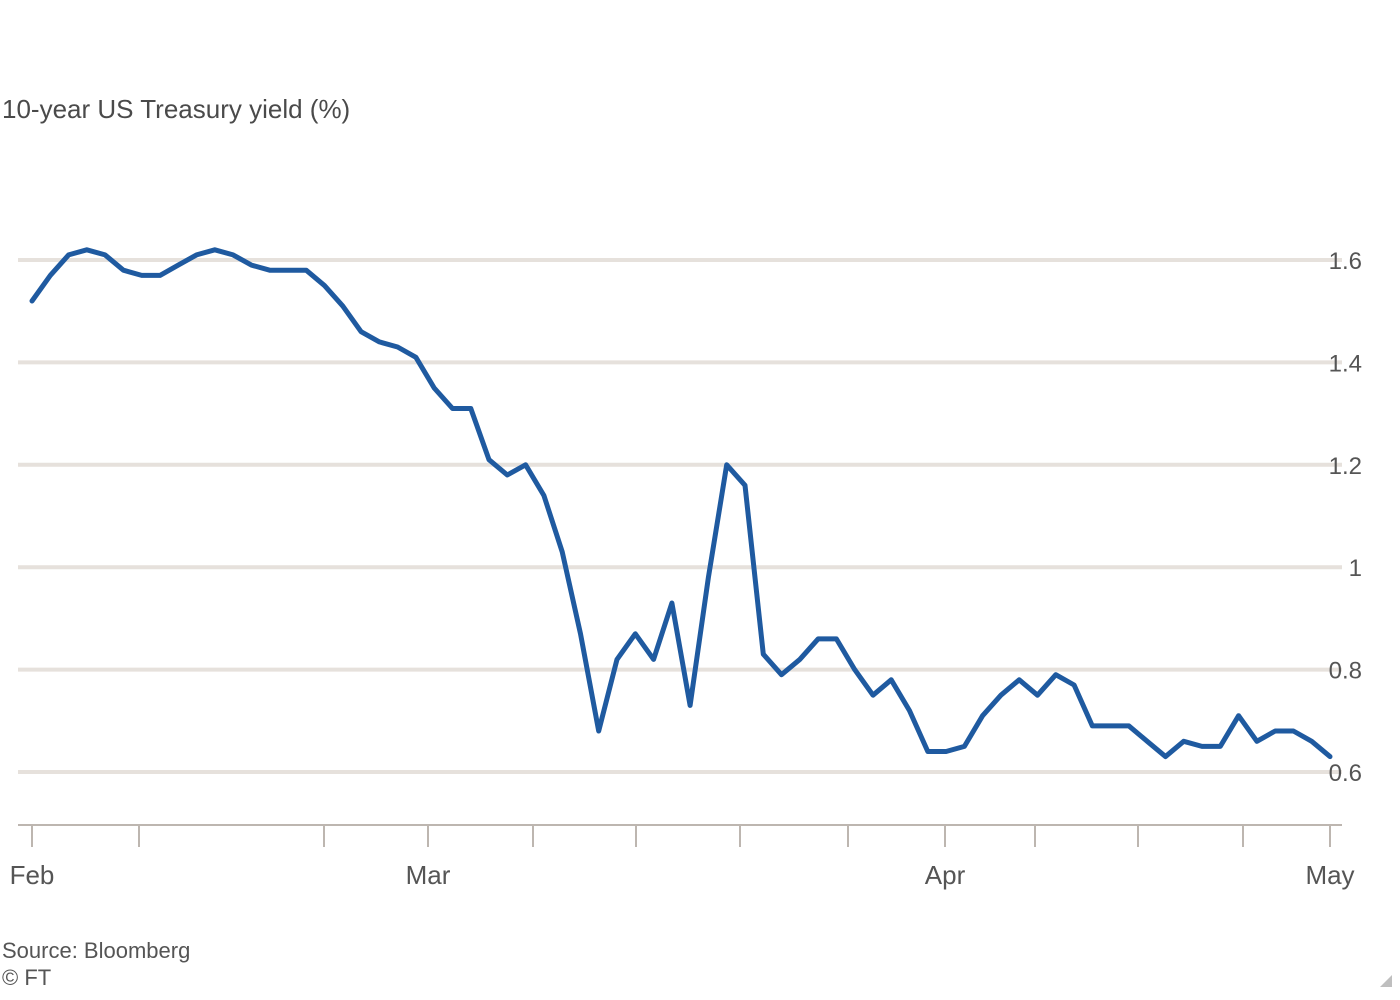 The image size is (1400, 1000). Describe the element at coordinates (1345, 517) in the screenshot. I see `y-axis: 0.6 0.8 1 1.2 1.4 1.6` at that location.